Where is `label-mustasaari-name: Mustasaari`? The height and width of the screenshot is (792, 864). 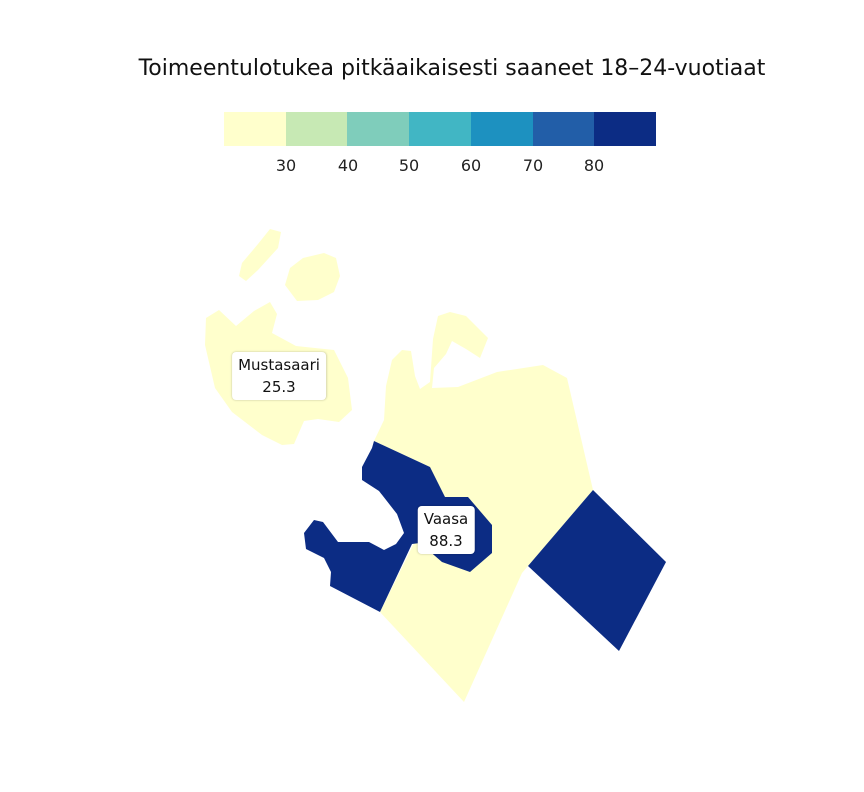 label-mustasaari-name: Mustasaari is located at coordinates (279, 365).